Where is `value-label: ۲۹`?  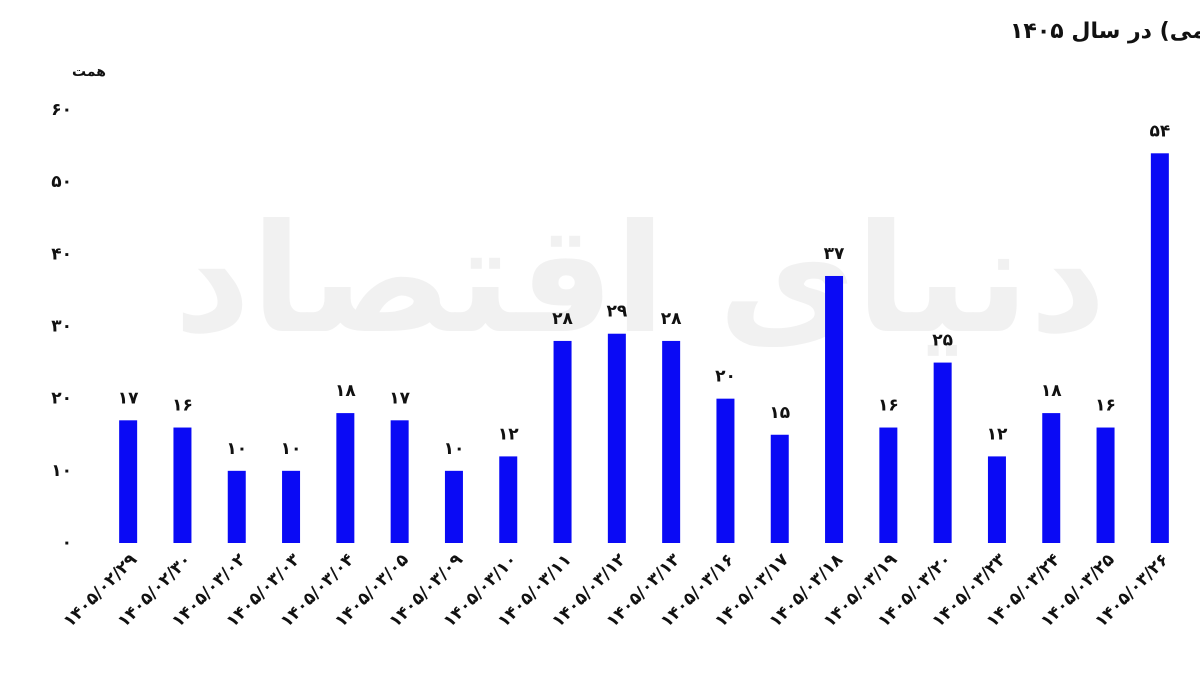
value-label: ۲۹ is located at coordinates (616, 312).